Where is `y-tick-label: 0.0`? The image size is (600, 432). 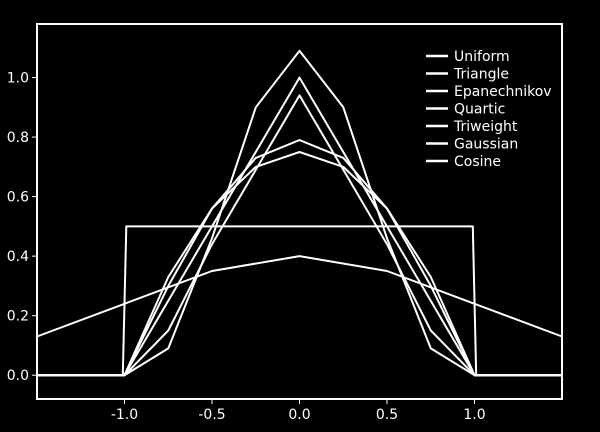 y-tick-label: 0.0 is located at coordinates (18, 376).